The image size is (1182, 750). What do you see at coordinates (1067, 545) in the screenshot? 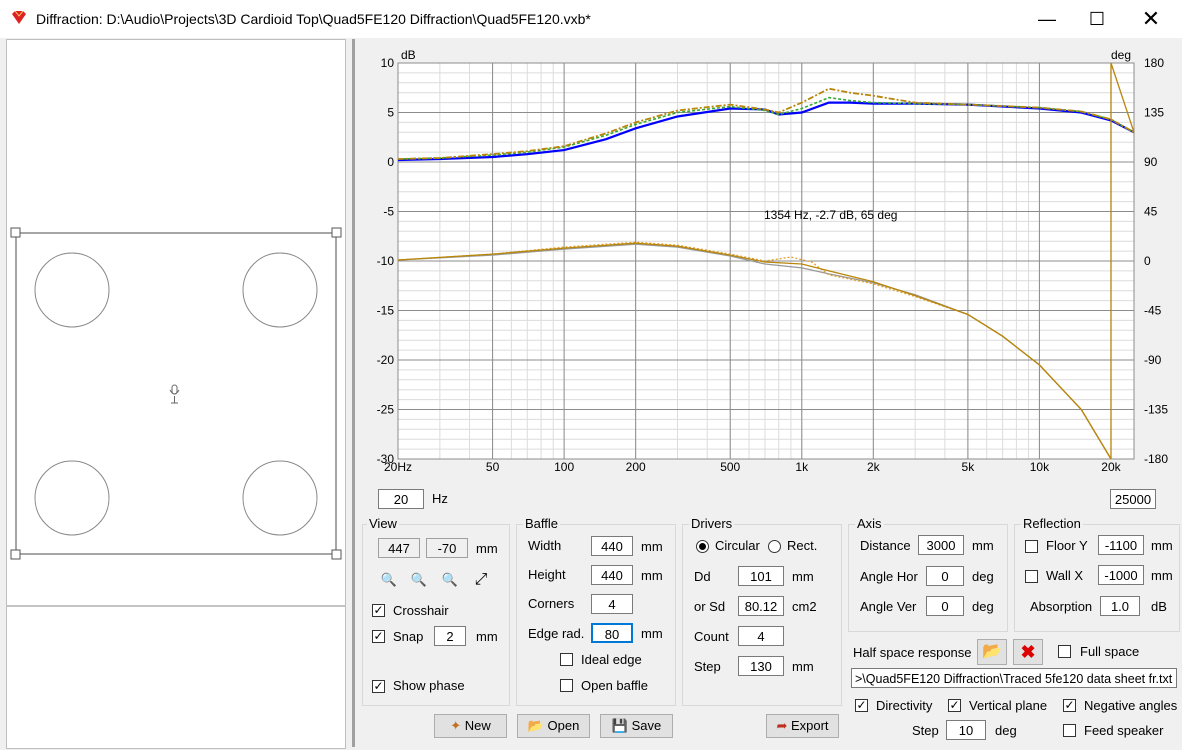
I see `floor-label: Floor Y` at bounding box center [1067, 545].